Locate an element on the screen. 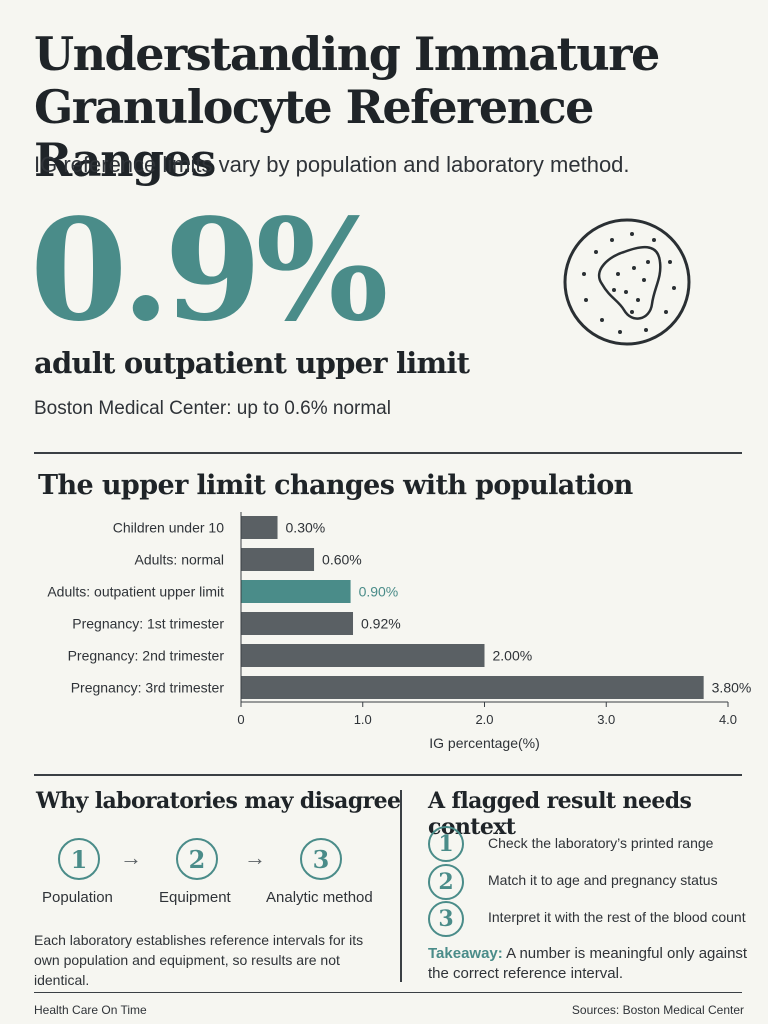  value-label: 0.90% is located at coordinates (379, 592).